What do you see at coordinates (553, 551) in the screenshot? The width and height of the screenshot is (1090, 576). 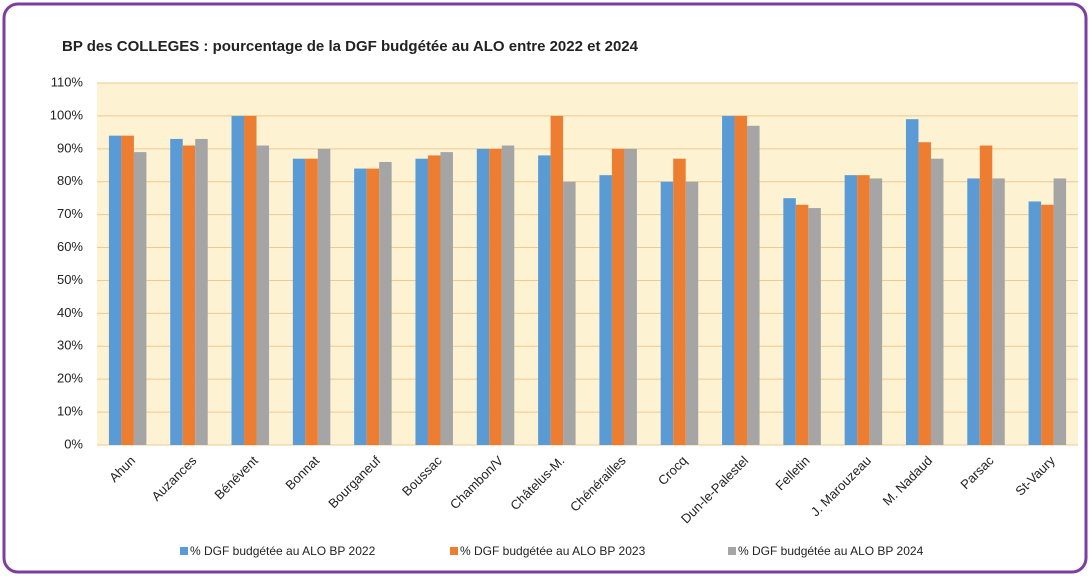 I see `legend-label: % DGF budgétée au ALO BP 2023` at bounding box center [553, 551].